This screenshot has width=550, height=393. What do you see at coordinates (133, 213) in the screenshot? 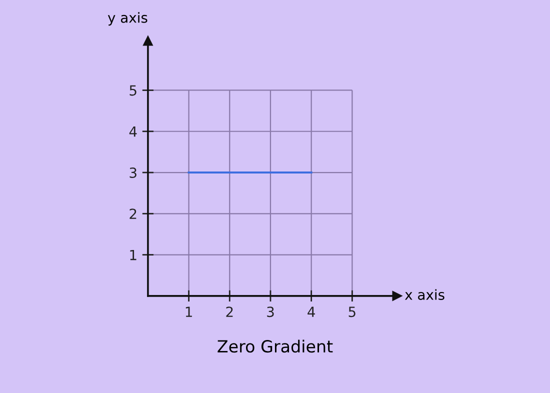
I see `y-tick-label: 2` at bounding box center [133, 213].